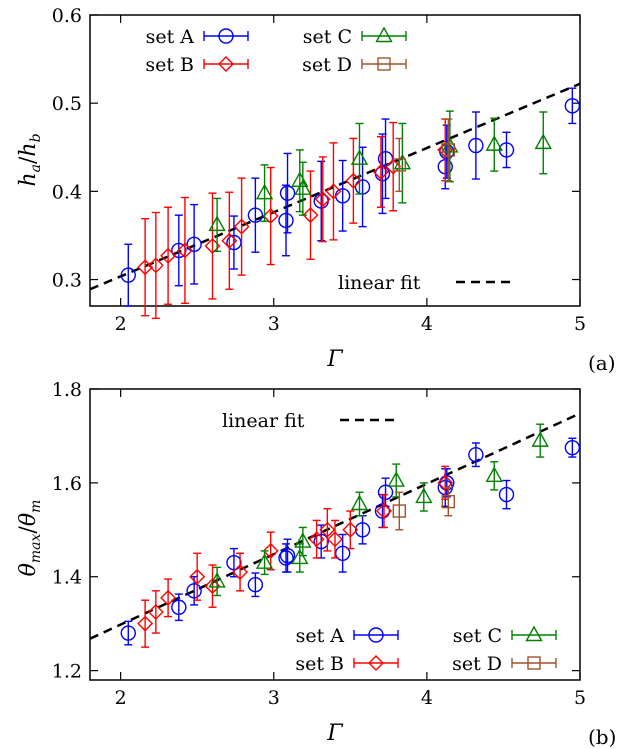 This screenshot has height=749, width=619. What do you see at coordinates (121, 324) in the screenshot?
I see `x-tick-label: 2` at bounding box center [121, 324].